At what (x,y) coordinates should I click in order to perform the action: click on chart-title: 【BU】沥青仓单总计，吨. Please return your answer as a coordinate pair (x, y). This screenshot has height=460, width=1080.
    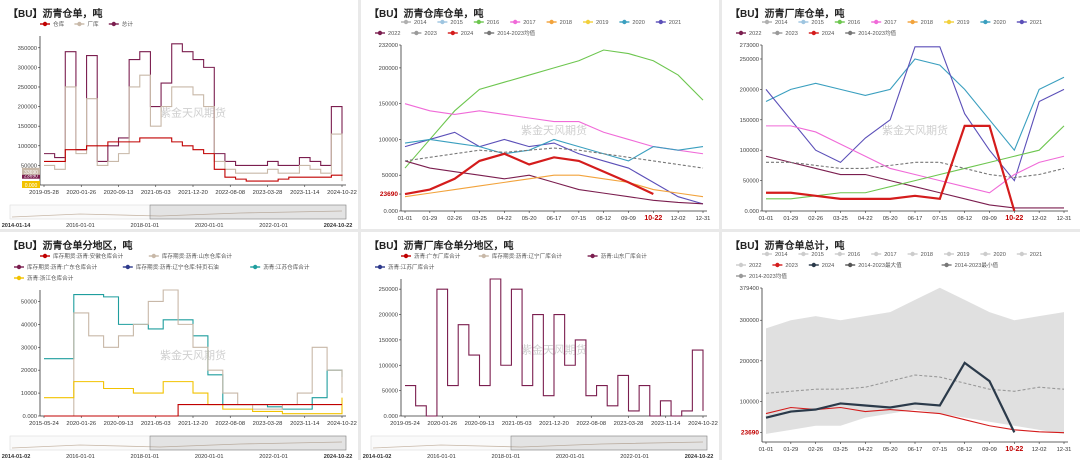
    Looking at the image, I should click on (787, 246).